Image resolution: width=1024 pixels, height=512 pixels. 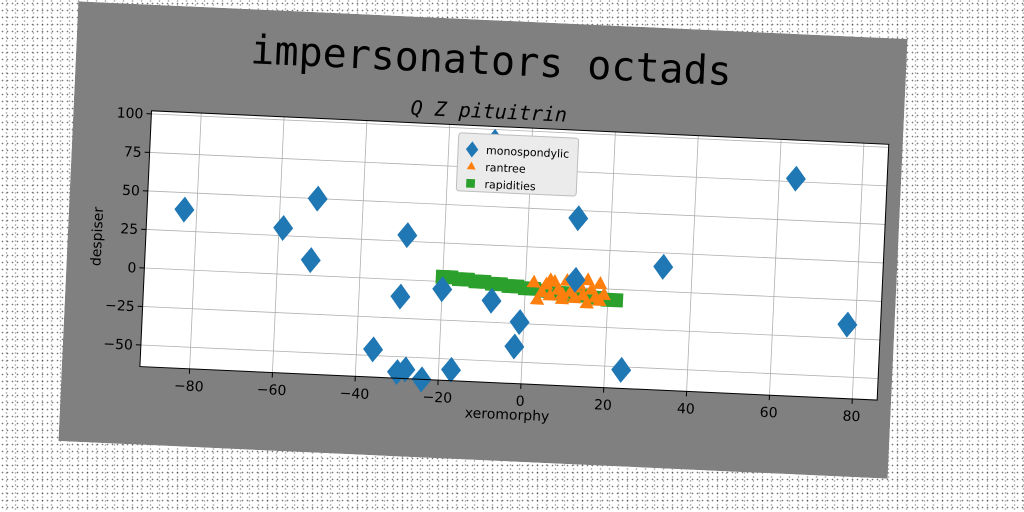 What do you see at coordinates (528, 152) in the screenshot?
I see `legend-label: monospondylic` at bounding box center [528, 152].